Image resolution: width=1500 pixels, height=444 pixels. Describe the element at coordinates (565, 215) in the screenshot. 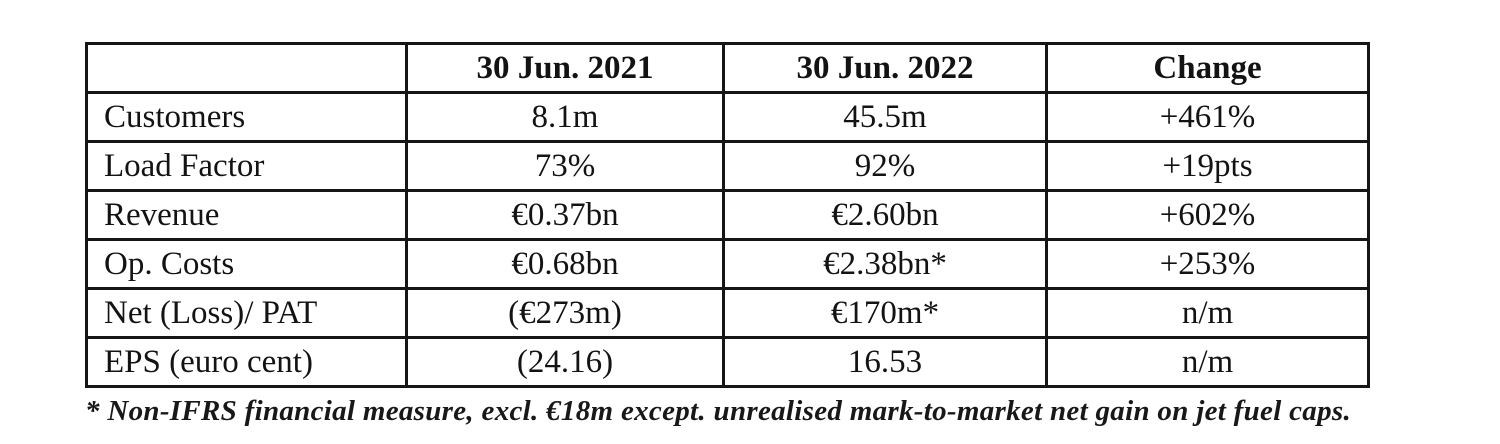

I see `cell-2021: €0.37bn` at that location.